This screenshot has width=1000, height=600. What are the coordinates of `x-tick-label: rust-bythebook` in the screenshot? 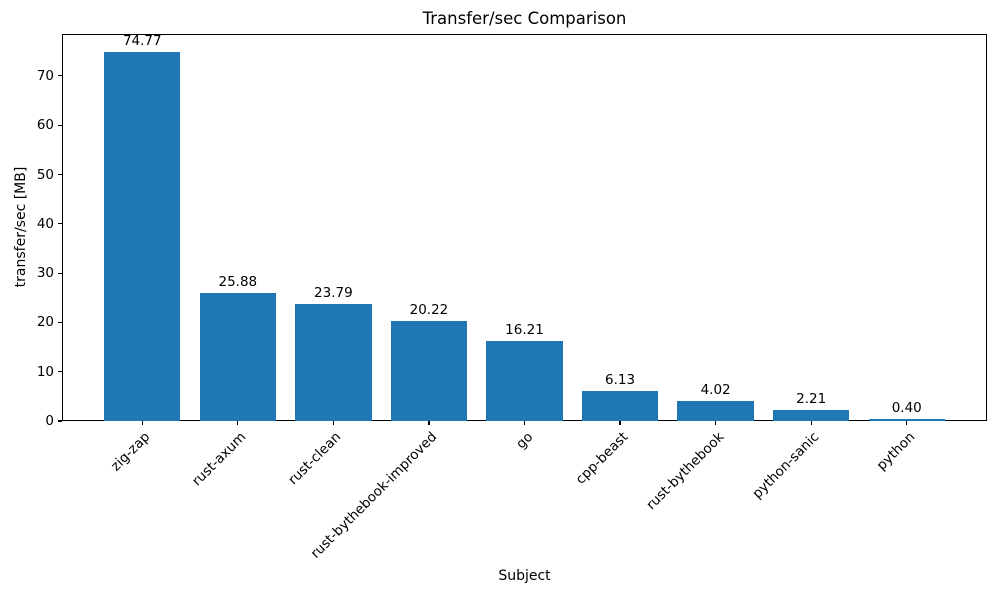 It's located at (684, 471).